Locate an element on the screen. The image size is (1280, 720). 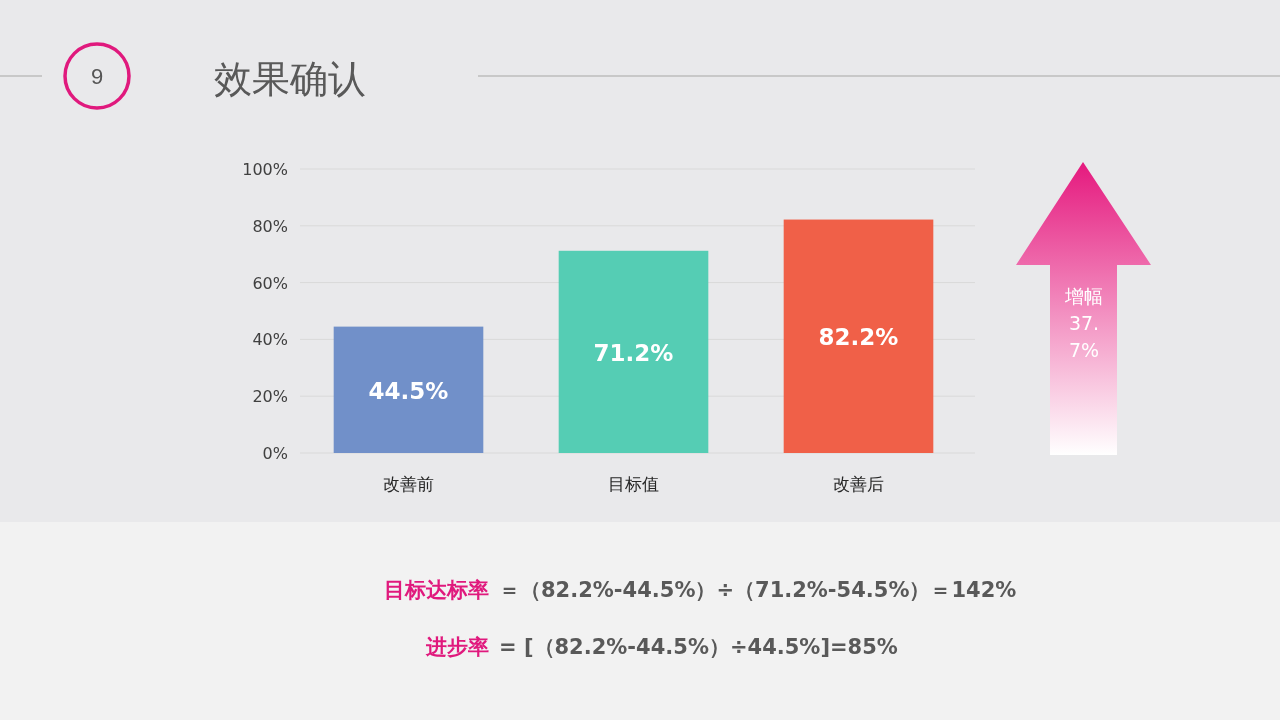
y-tick-label: 0% is located at coordinates (275, 453).